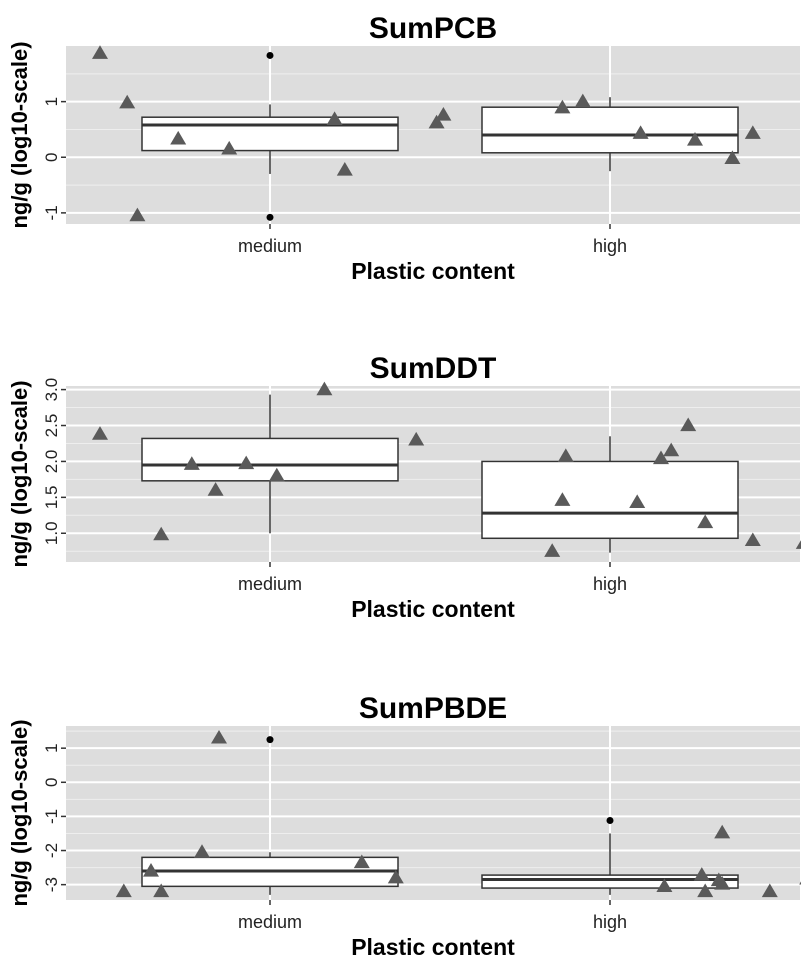  I want to click on y-tick-label: 2.0, so click(51, 462).